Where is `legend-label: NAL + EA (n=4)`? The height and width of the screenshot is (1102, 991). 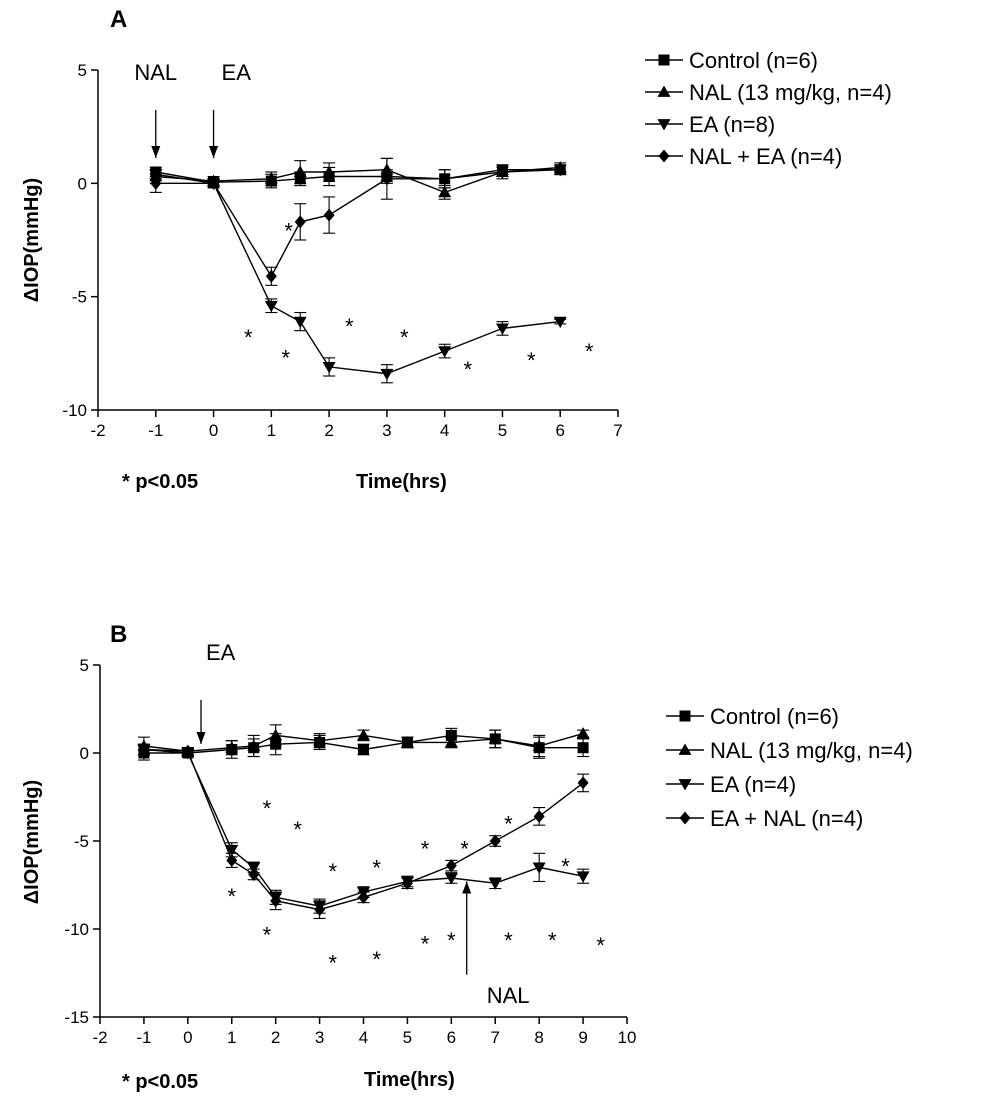 legend-label: NAL + EA (n=4) is located at coordinates (765, 156).